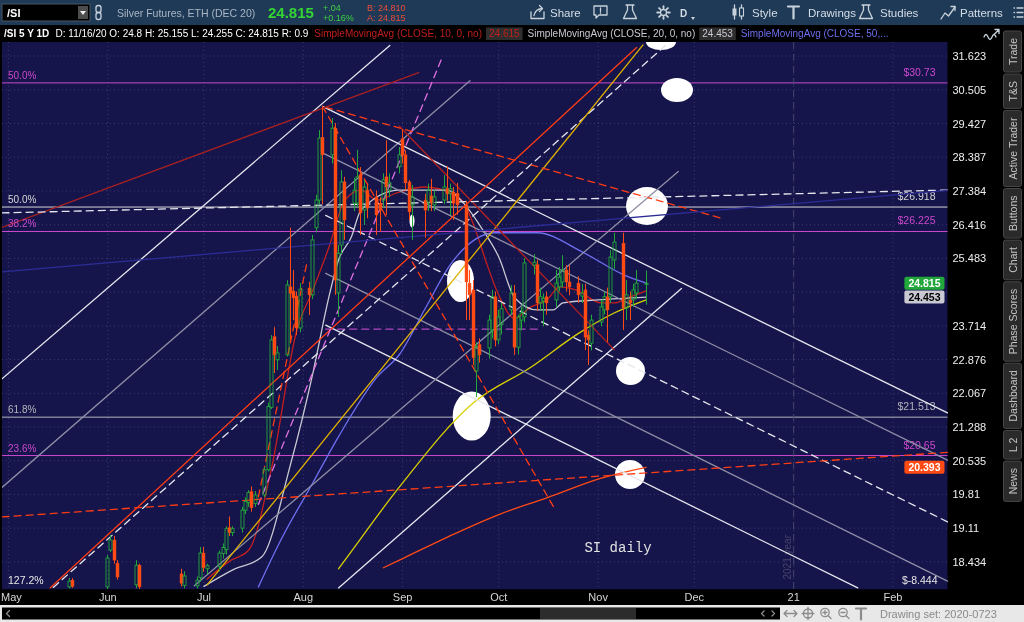  I want to click on text: 24.815, so click(291, 12).